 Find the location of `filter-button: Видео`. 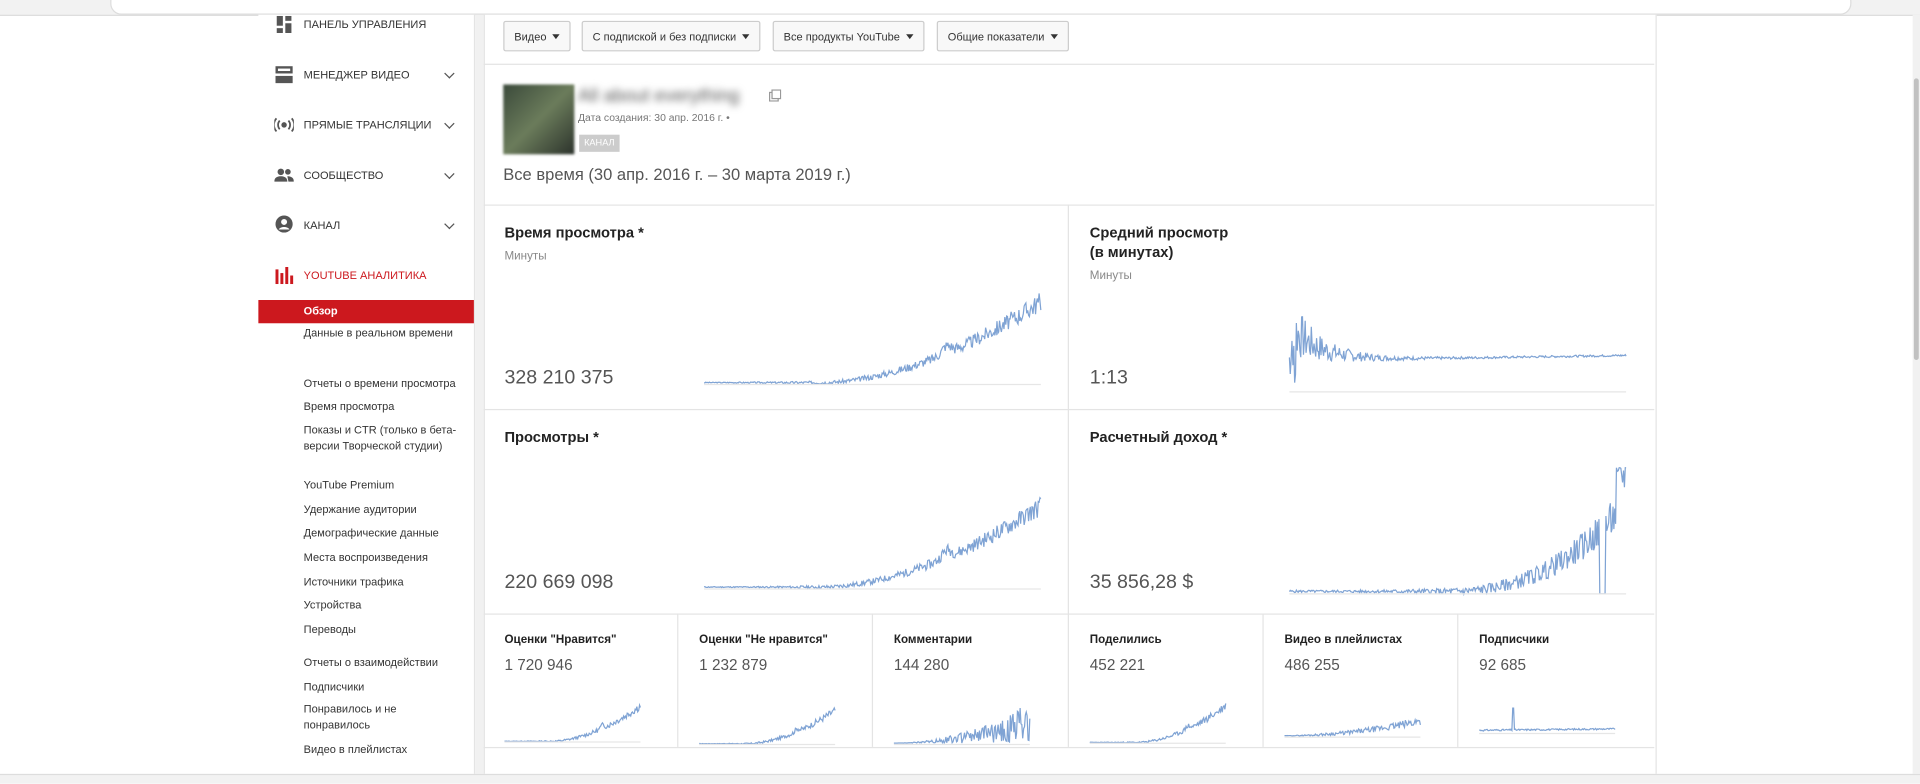

filter-button: Видео is located at coordinates (537, 36).